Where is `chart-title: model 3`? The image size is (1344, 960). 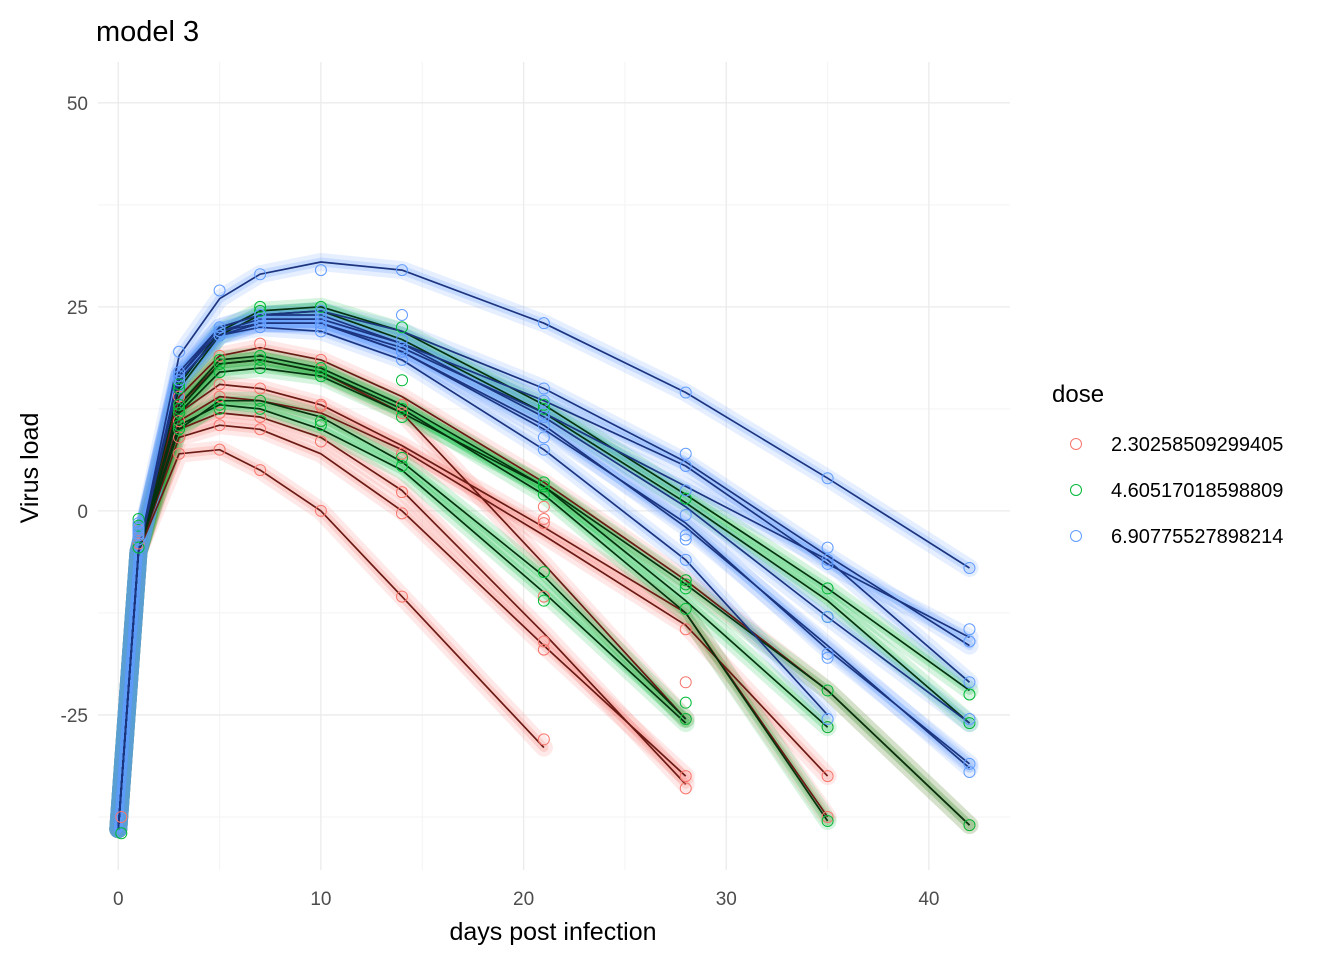
chart-title: model 3 is located at coordinates (147, 32).